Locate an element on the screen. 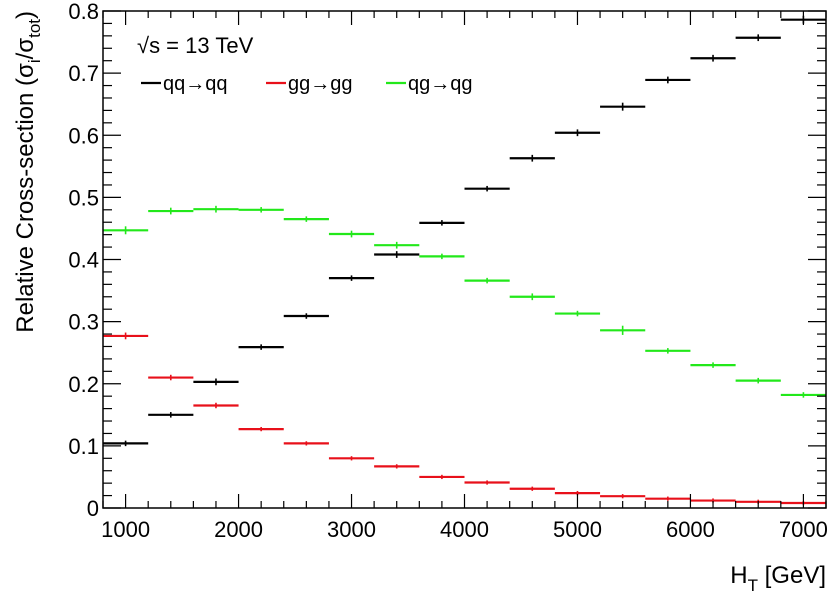 Image resolution: width=837 pixels, height=601 pixels. y-axis-label-prefix: Relative Cross-section (σ is located at coordinates (25, 198).